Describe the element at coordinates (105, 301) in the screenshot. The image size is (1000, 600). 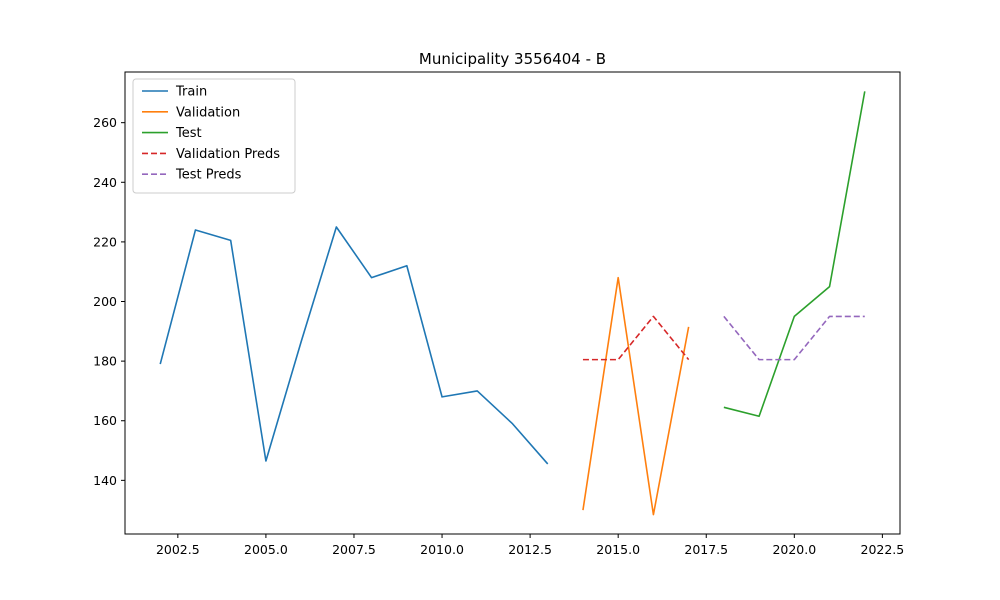
I see `y-tick-label: 200` at that location.